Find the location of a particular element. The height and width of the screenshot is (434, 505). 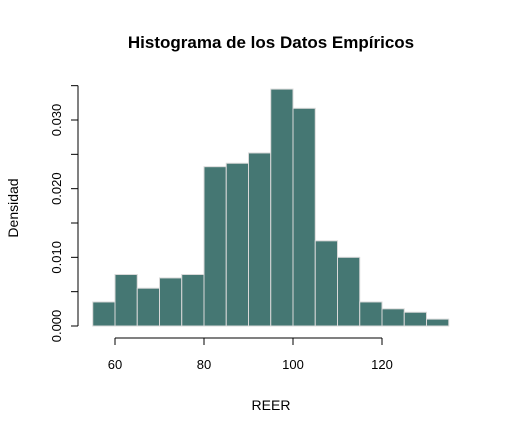

y-tick-label: 0.020 is located at coordinates (56, 188).